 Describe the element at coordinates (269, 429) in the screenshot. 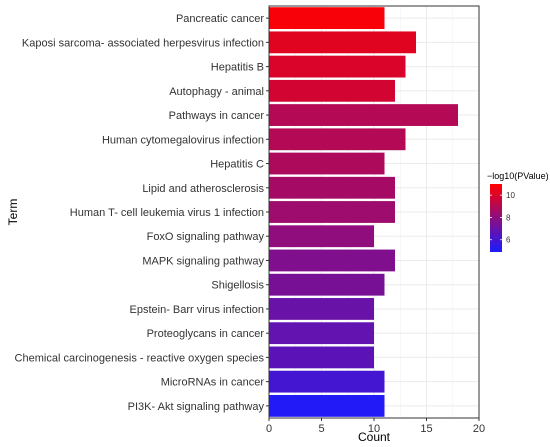

I see `x-tick-label: 0` at that location.